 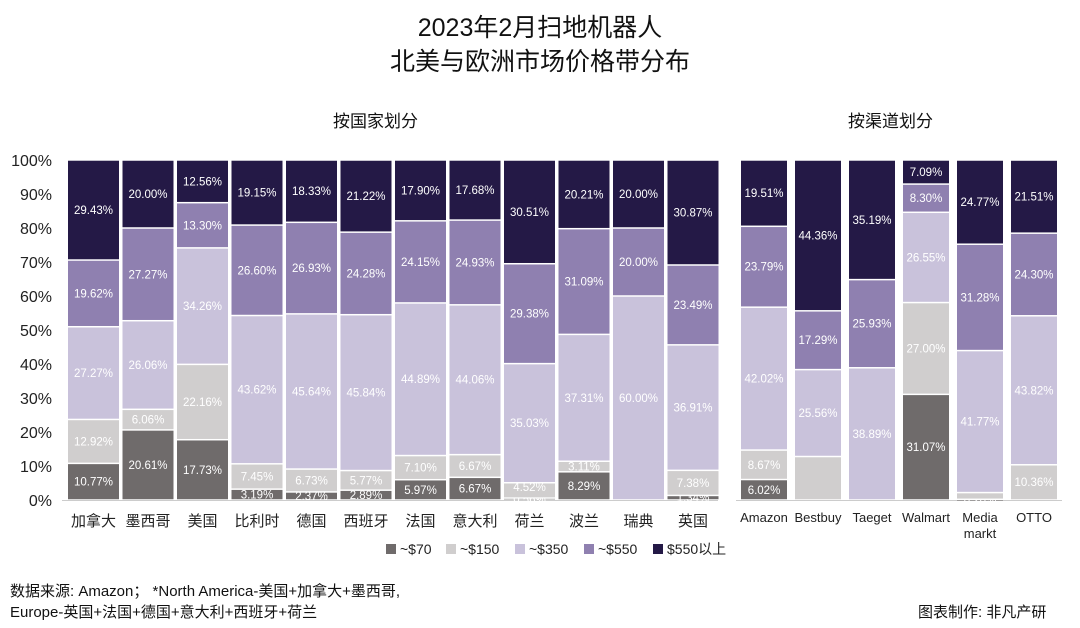 What do you see at coordinates (256, 271) in the screenshot?
I see `data-label: 26.60%` at bounding box center [256, 271].